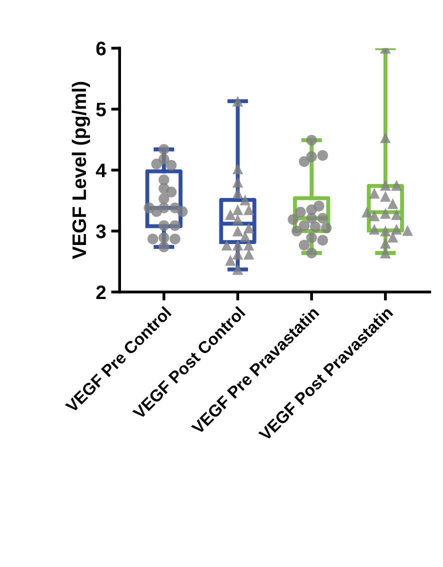 This screenshot has width=443, height=567. I want to click on y-tick-label: 2, so click(101, 292).